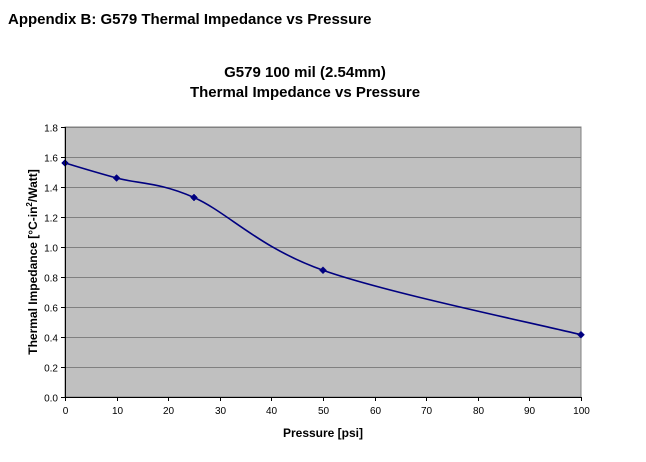 The height and width of the screenshot is (462, 646). I want to click on y-axis-label-main: Thermal Impedance [°C-in, so click(33, 281).